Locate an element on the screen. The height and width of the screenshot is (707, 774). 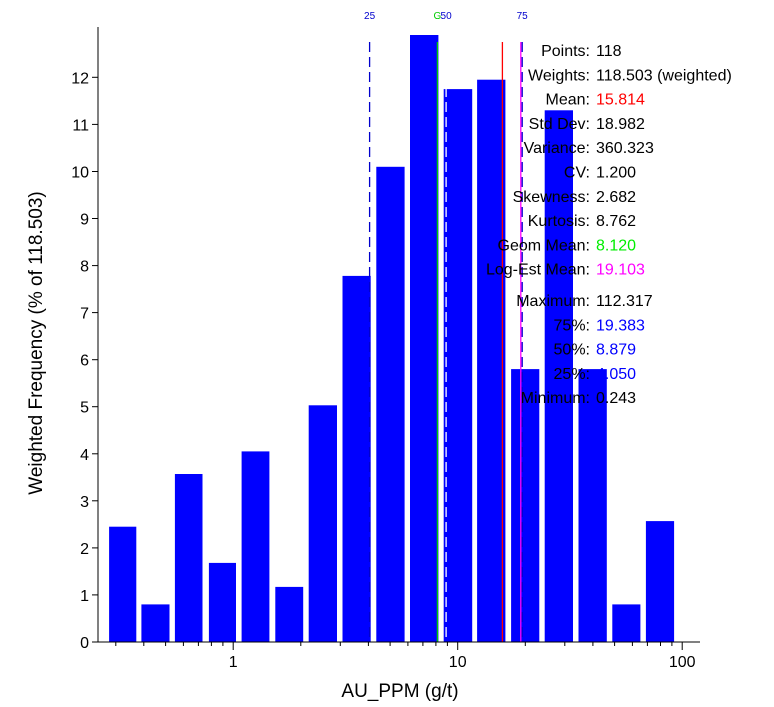
stat-value: 8.120 is located at coordinates (616, 245).